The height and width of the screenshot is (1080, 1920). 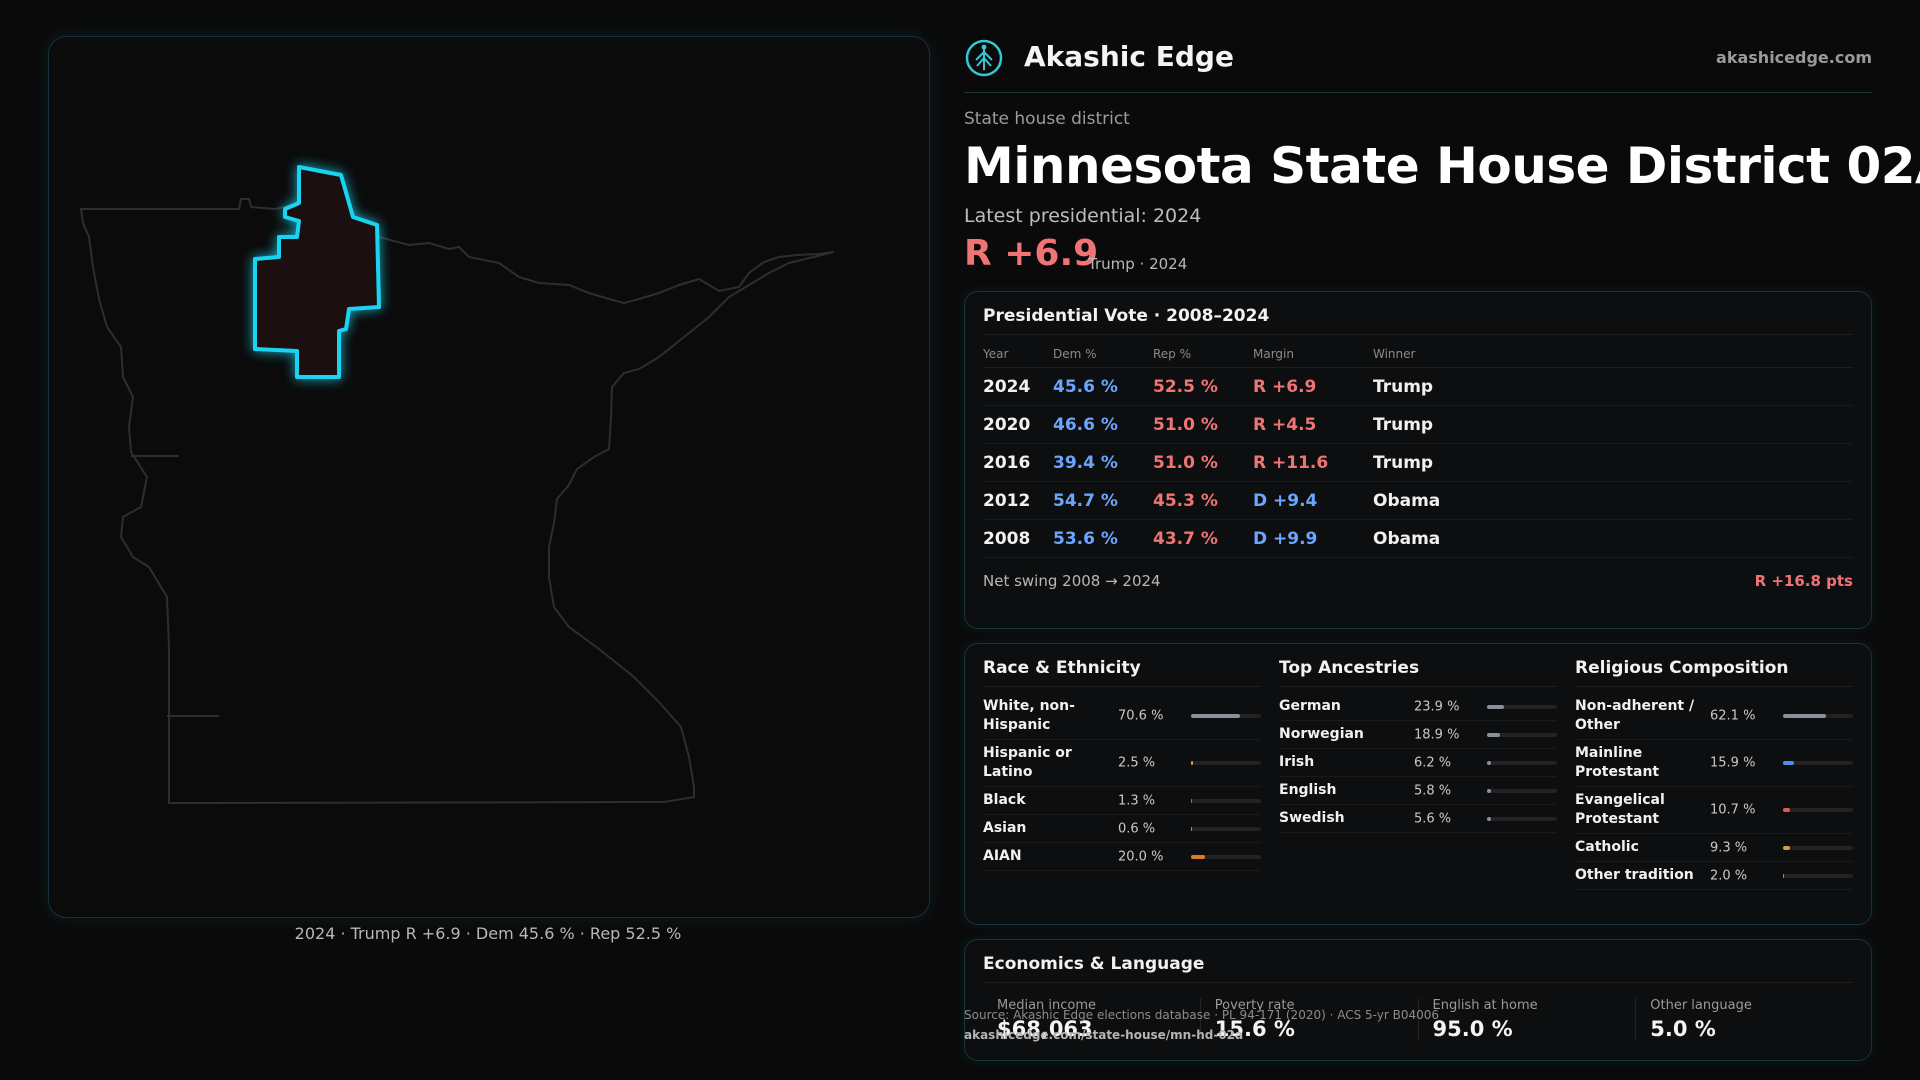 I want to click on latest-margin: R +6.9 Trump · 2024, so click(x=1418, y=257).